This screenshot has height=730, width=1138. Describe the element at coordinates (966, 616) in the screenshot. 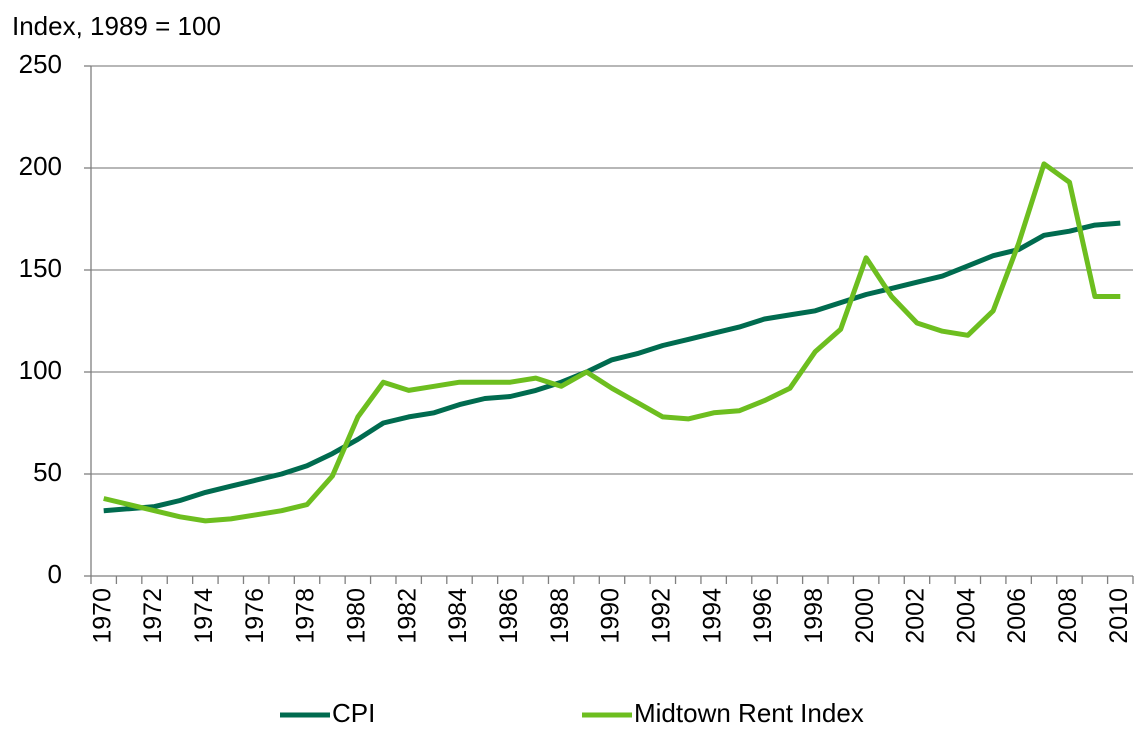

I see `x-tick-label: 2004` at that location.